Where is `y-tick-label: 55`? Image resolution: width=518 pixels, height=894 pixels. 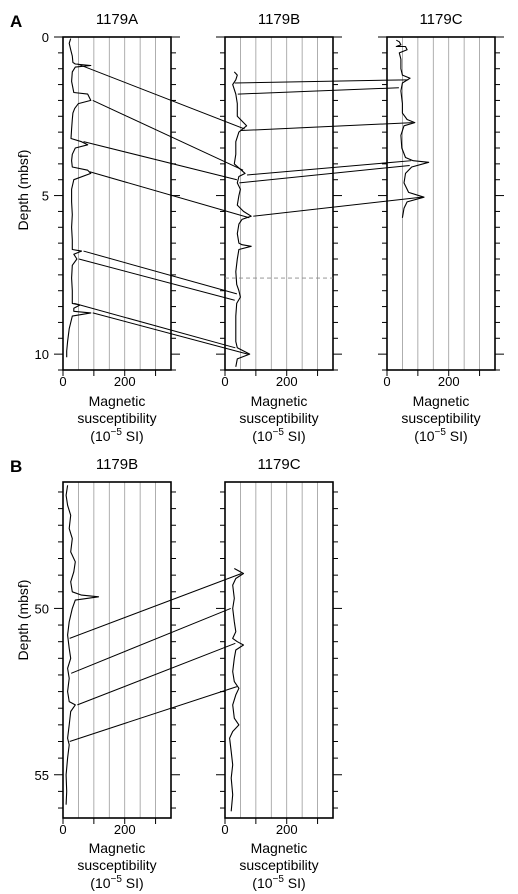 y-tick-label: 55 is located at coordinates (42, 775).